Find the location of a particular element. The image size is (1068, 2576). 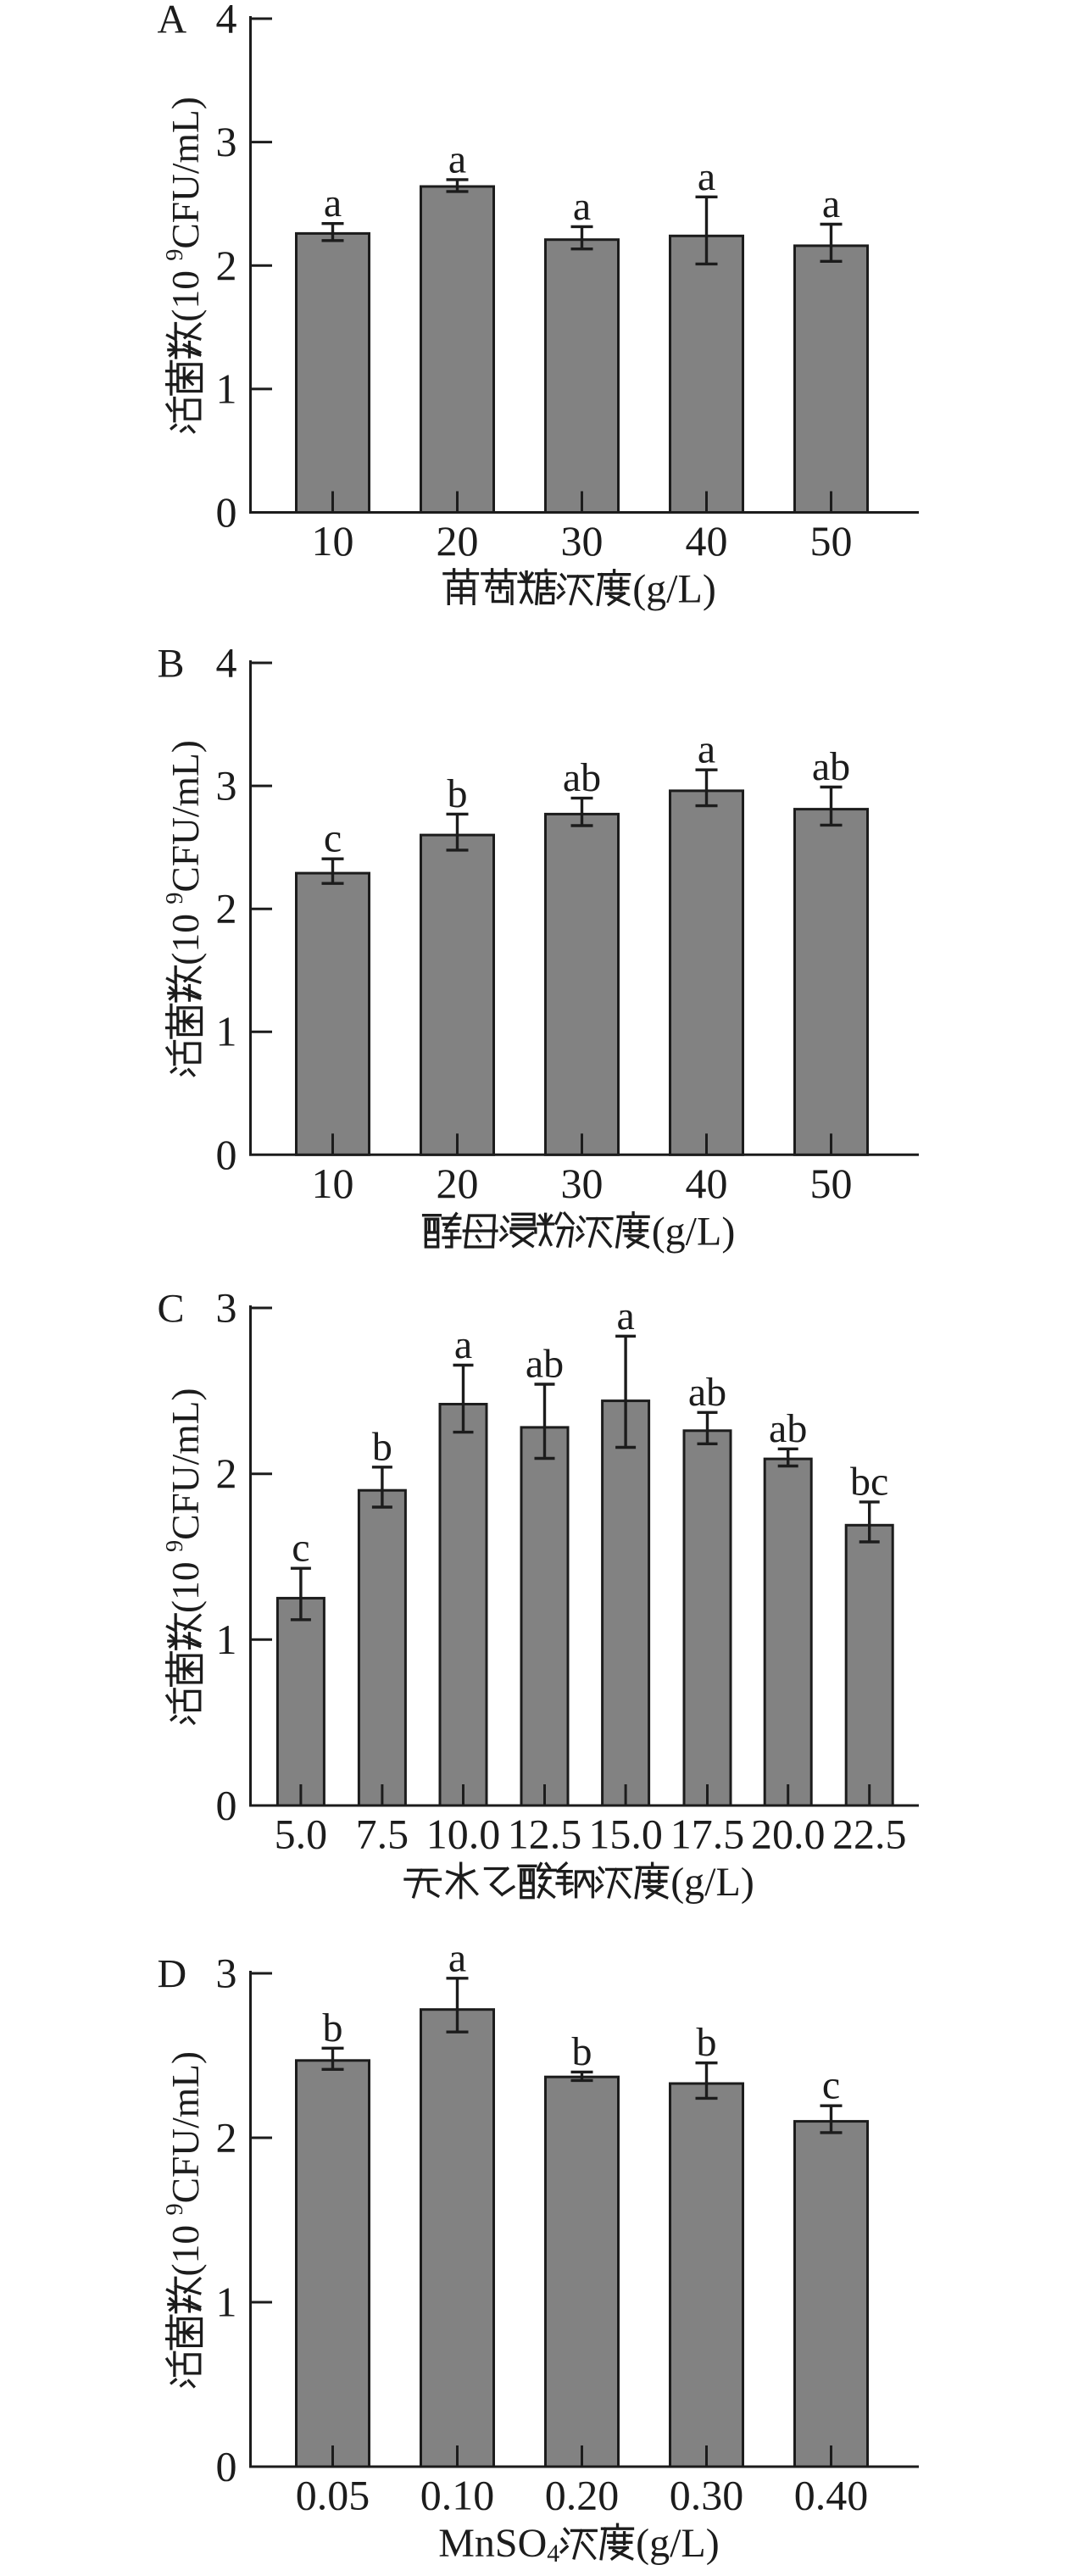

svg-text: 10.0 is located at coordinates (463, 1834).